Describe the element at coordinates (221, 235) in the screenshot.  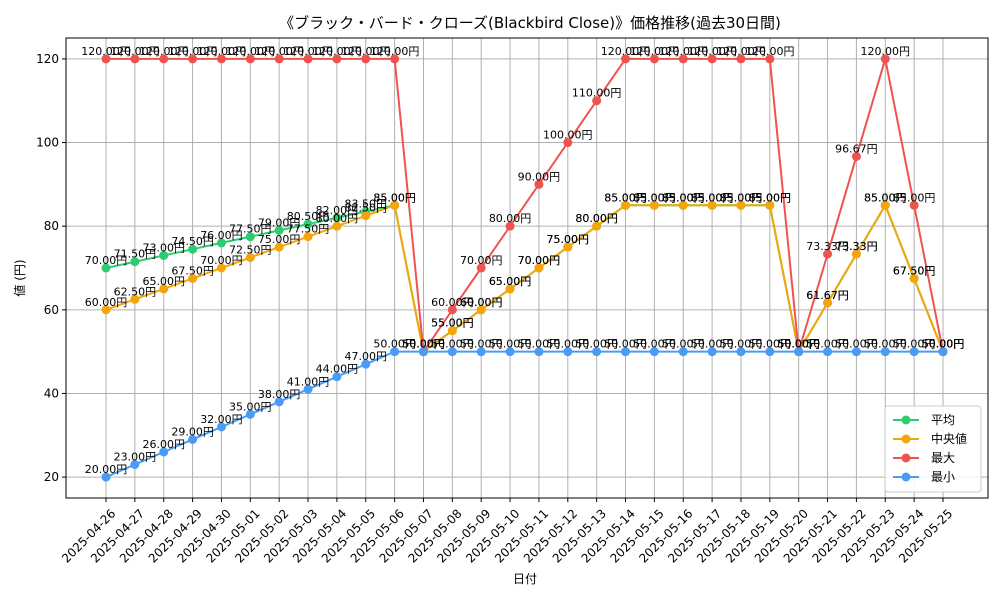
I see `data-label: 76.00円` at that location.